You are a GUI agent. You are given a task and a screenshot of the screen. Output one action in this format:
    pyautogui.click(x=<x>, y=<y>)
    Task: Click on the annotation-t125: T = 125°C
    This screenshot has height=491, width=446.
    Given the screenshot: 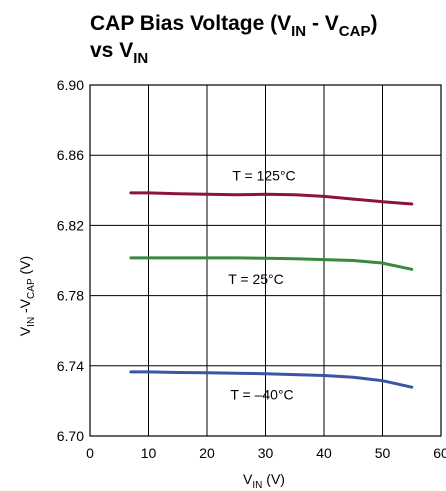 What is the action you would take?
    pyautogui.click(x=263, y=175)
    